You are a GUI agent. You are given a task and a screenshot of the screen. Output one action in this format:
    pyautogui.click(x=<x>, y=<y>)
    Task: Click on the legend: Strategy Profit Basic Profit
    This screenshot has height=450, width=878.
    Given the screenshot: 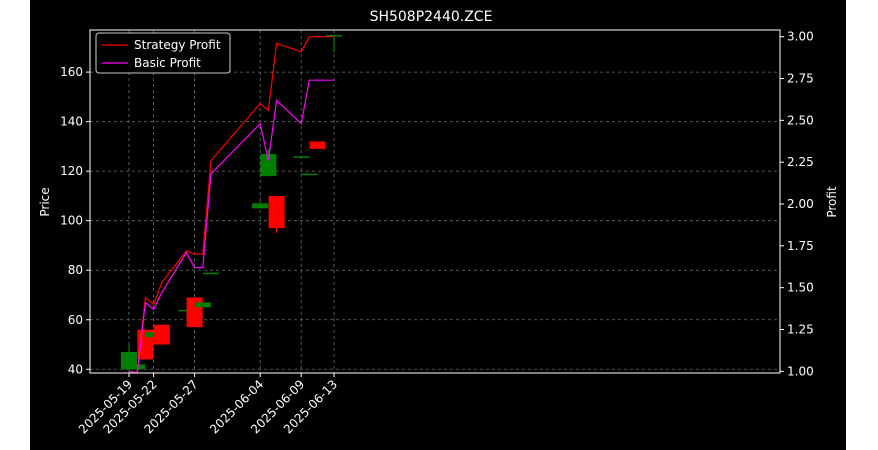 What is the action you would take?
    pyautogui.click(x=163, y=53)
    